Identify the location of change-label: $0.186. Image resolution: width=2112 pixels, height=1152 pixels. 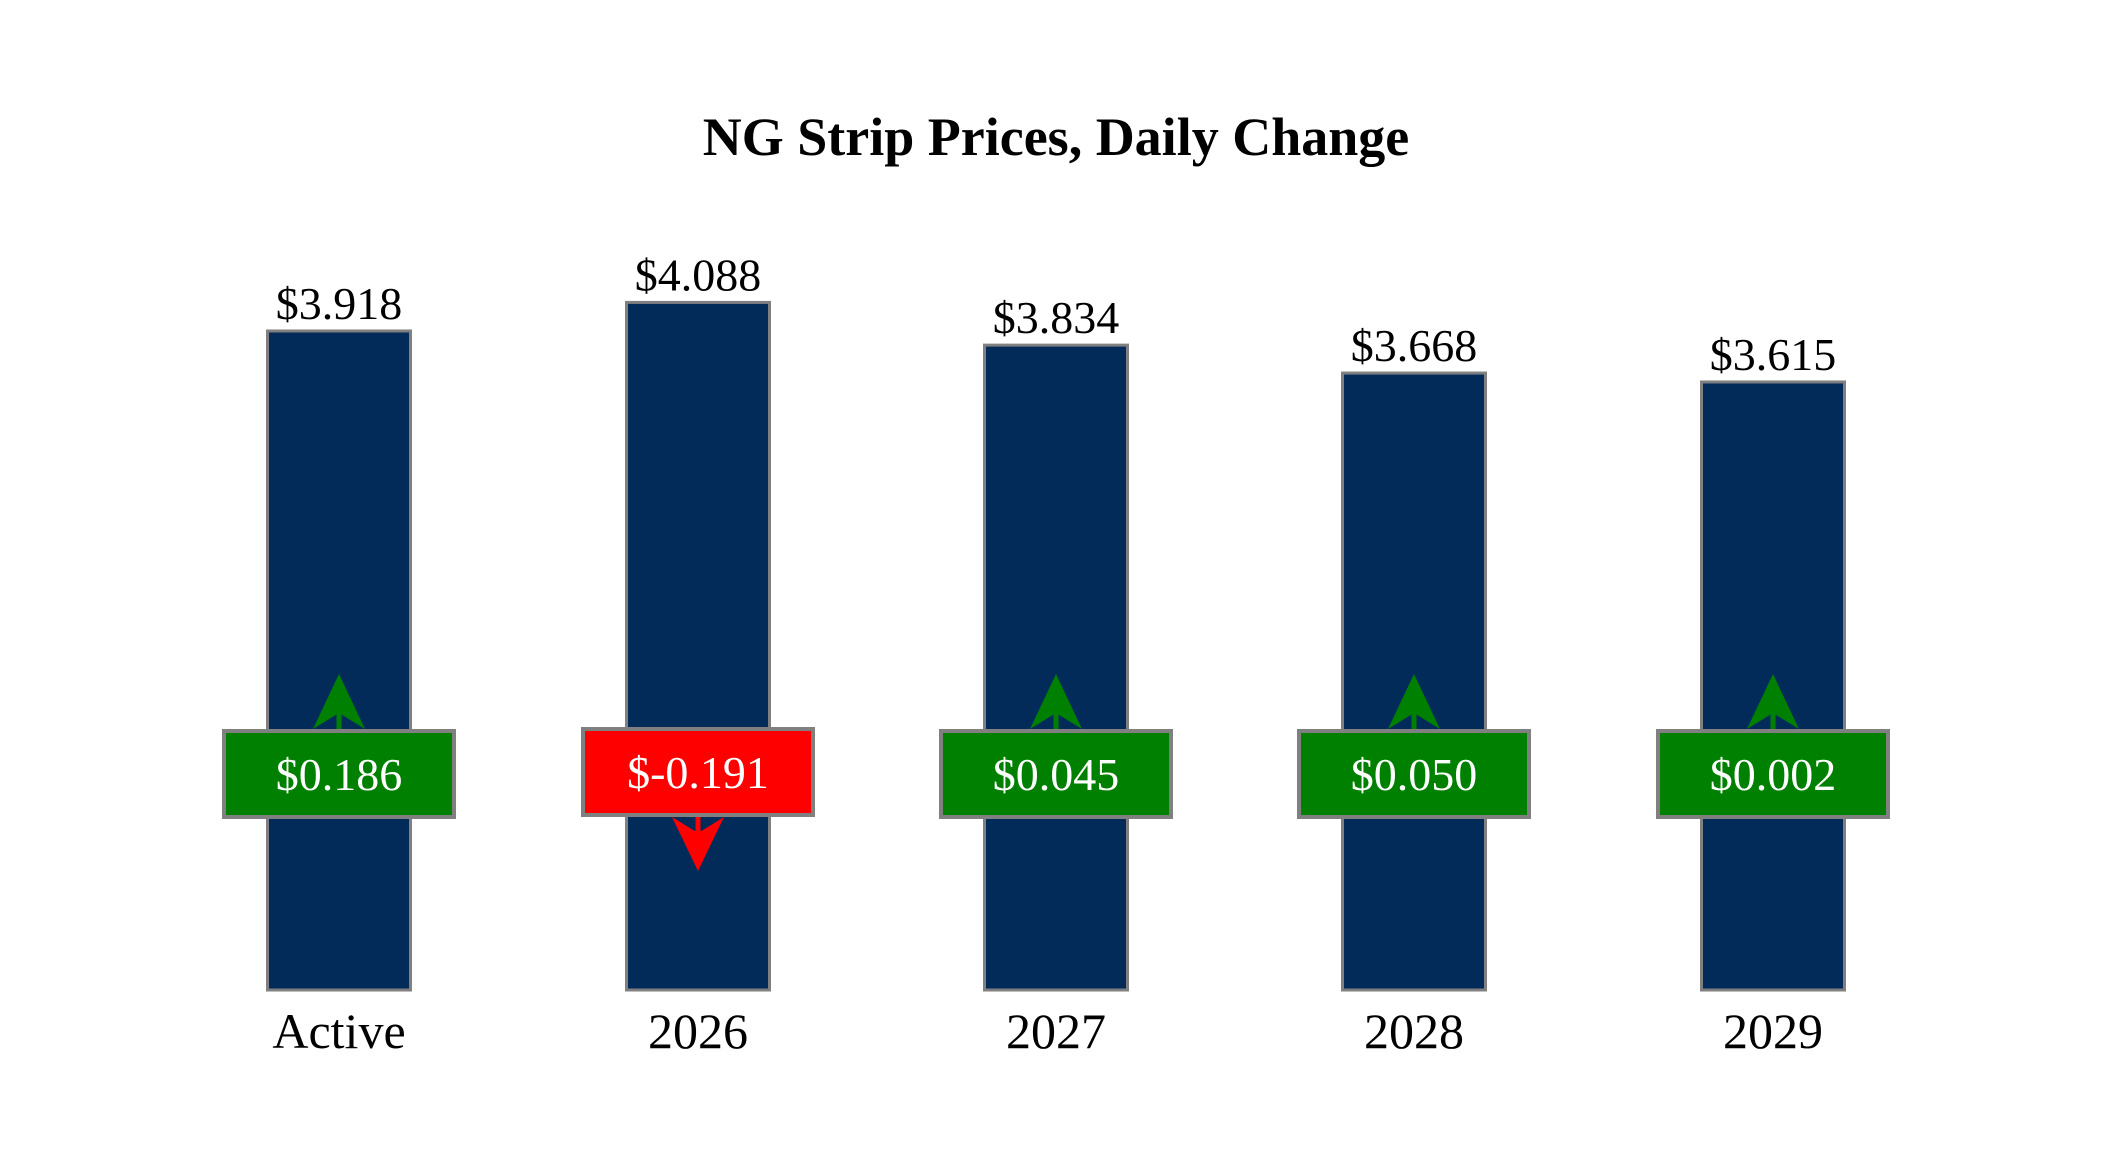
(339, 774).